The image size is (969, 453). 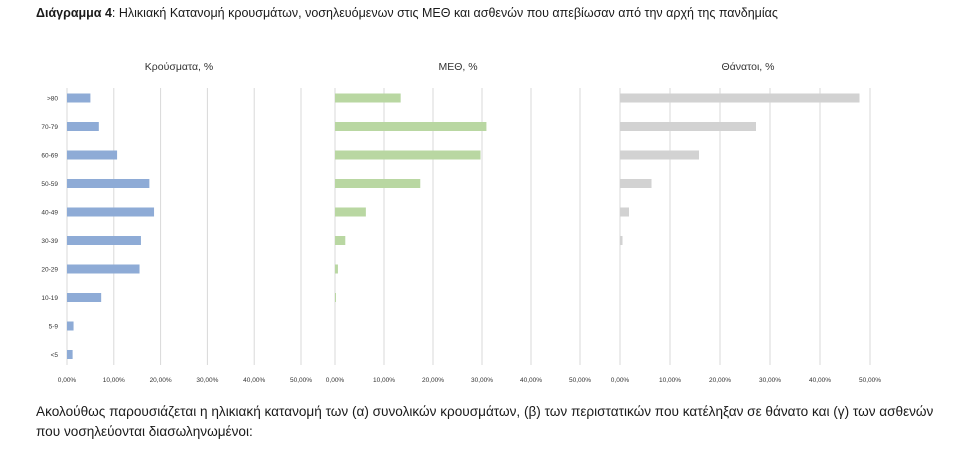 What do you see at coordinates (54, 327) in the screenshot?
I see `category-label: 5-9` at bounding box center [54, 327].